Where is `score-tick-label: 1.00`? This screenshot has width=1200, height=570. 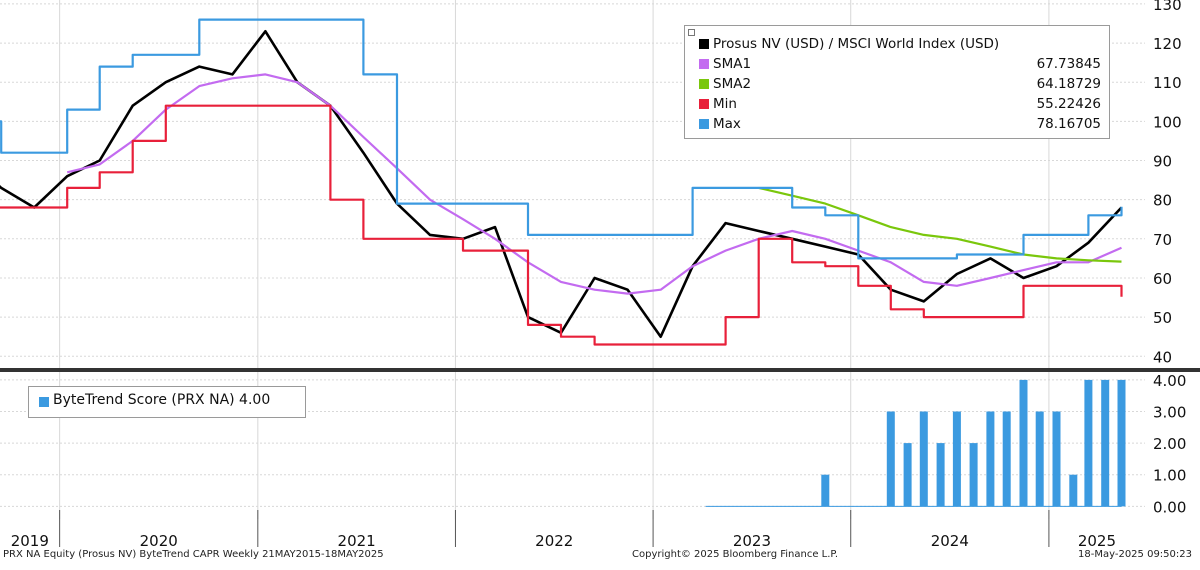 score-tick-label: 1.00 is located at coordinates (1169, 476).